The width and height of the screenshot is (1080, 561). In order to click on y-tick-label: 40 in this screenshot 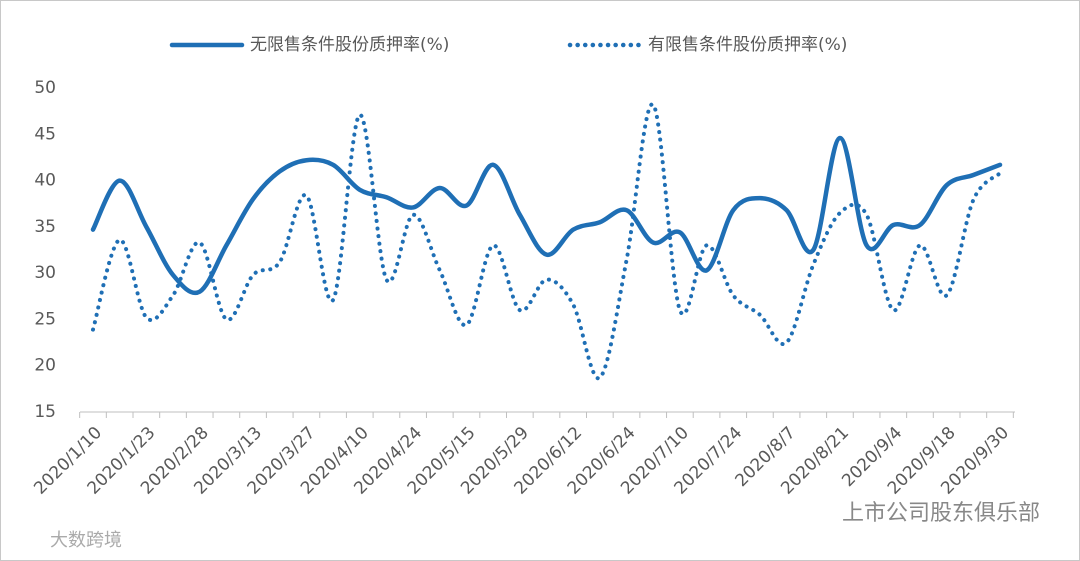, I will do `click(45, 181)`.